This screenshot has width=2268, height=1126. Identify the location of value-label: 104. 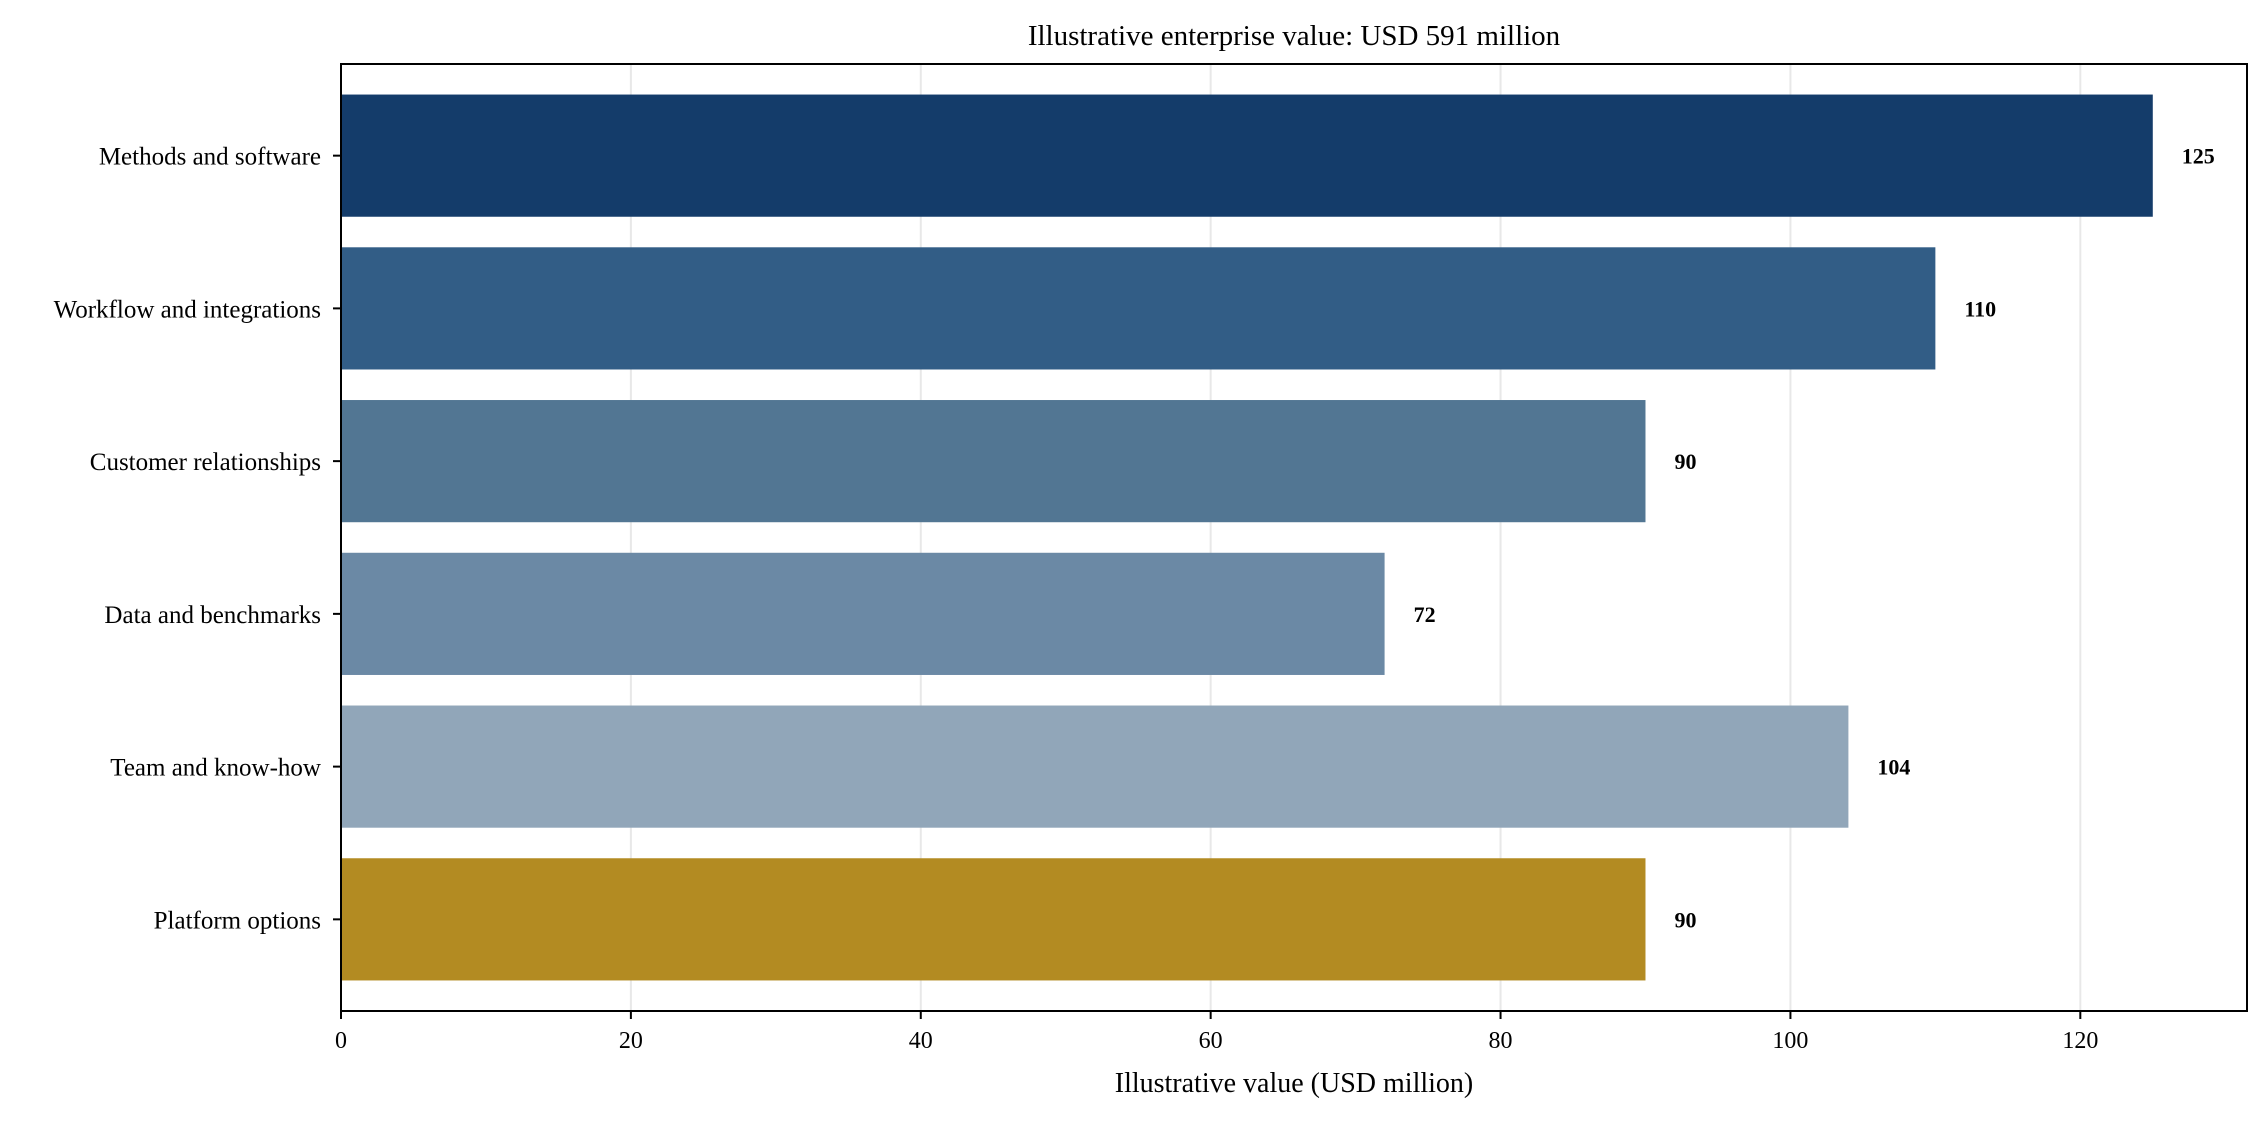
(1893, 767).